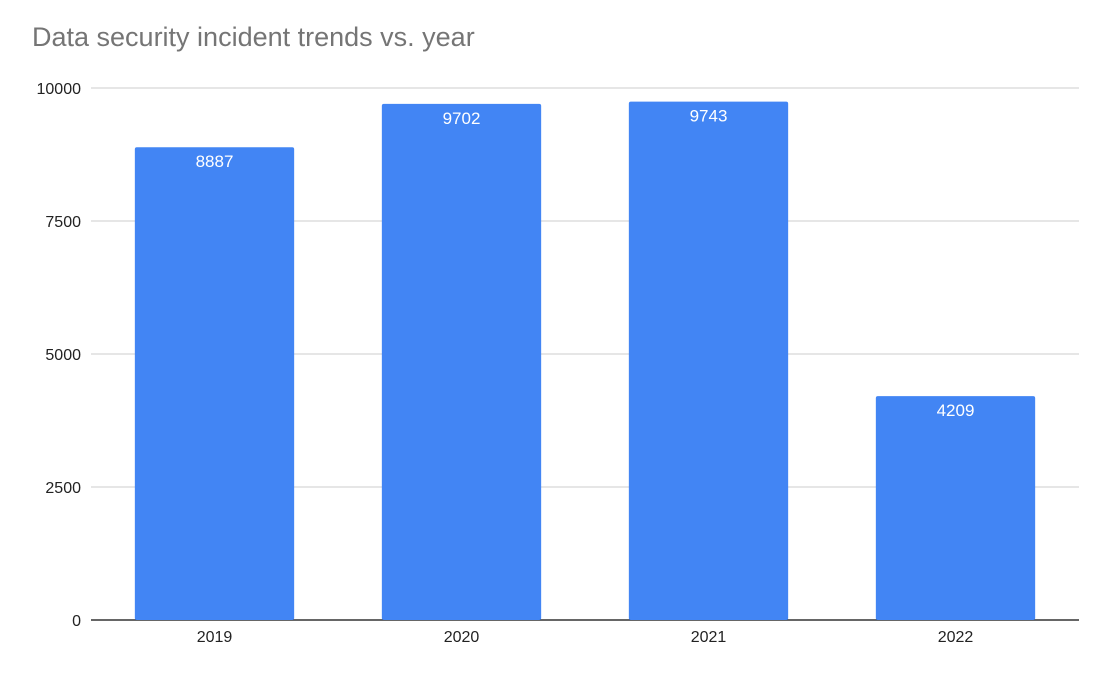 This screenshot has height=675, width=1095. Describe the element at coordinates (76, 621) in the screenshot. I see `y-tick-label: 0` at that location.